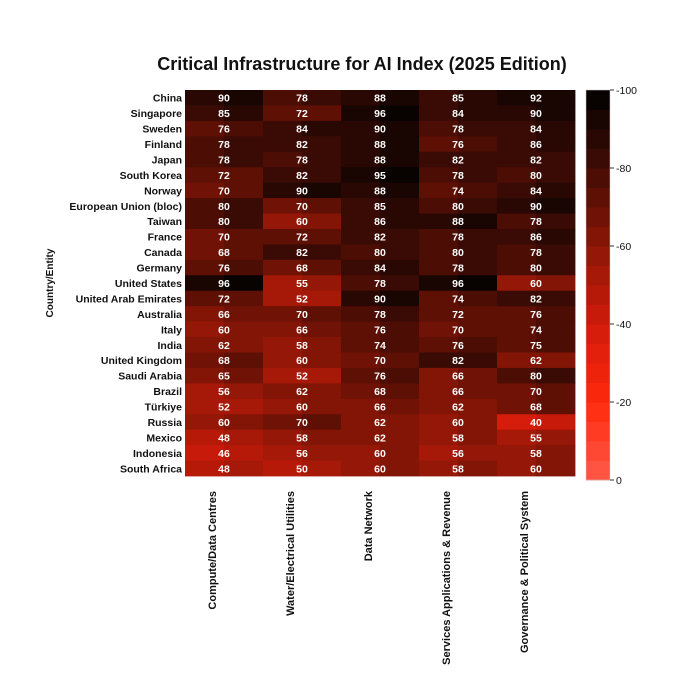 This screenshot has height=700, width=700. What do you see at coordinates (164, 438) in the screenshot?
I see `row-label-mexico: Mexico` at bounding box center [164, 438].